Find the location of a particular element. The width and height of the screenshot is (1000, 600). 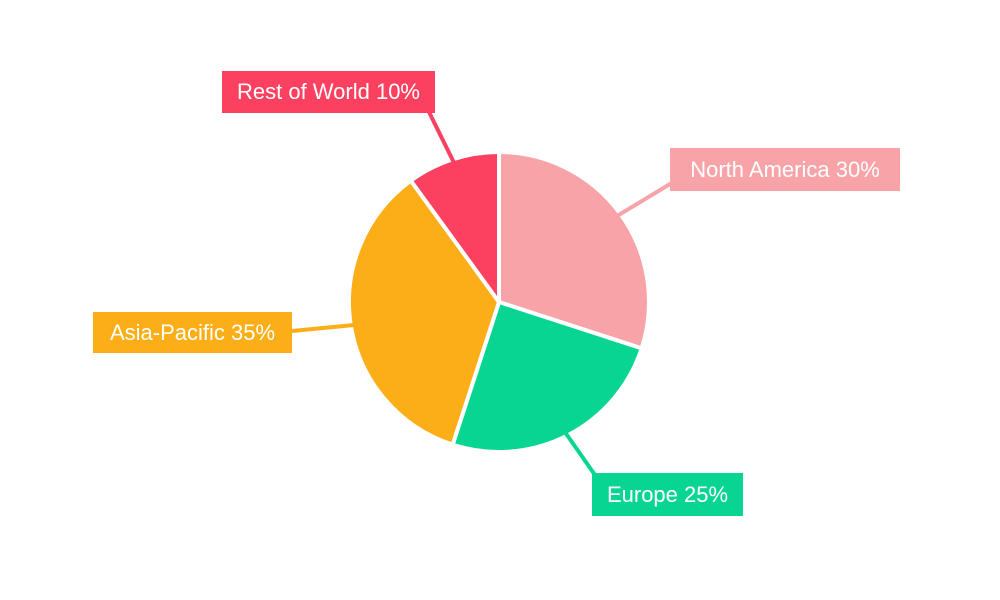

slice-label-rest-of-world: Rest of World 10% is located at coordinates (328, 92).